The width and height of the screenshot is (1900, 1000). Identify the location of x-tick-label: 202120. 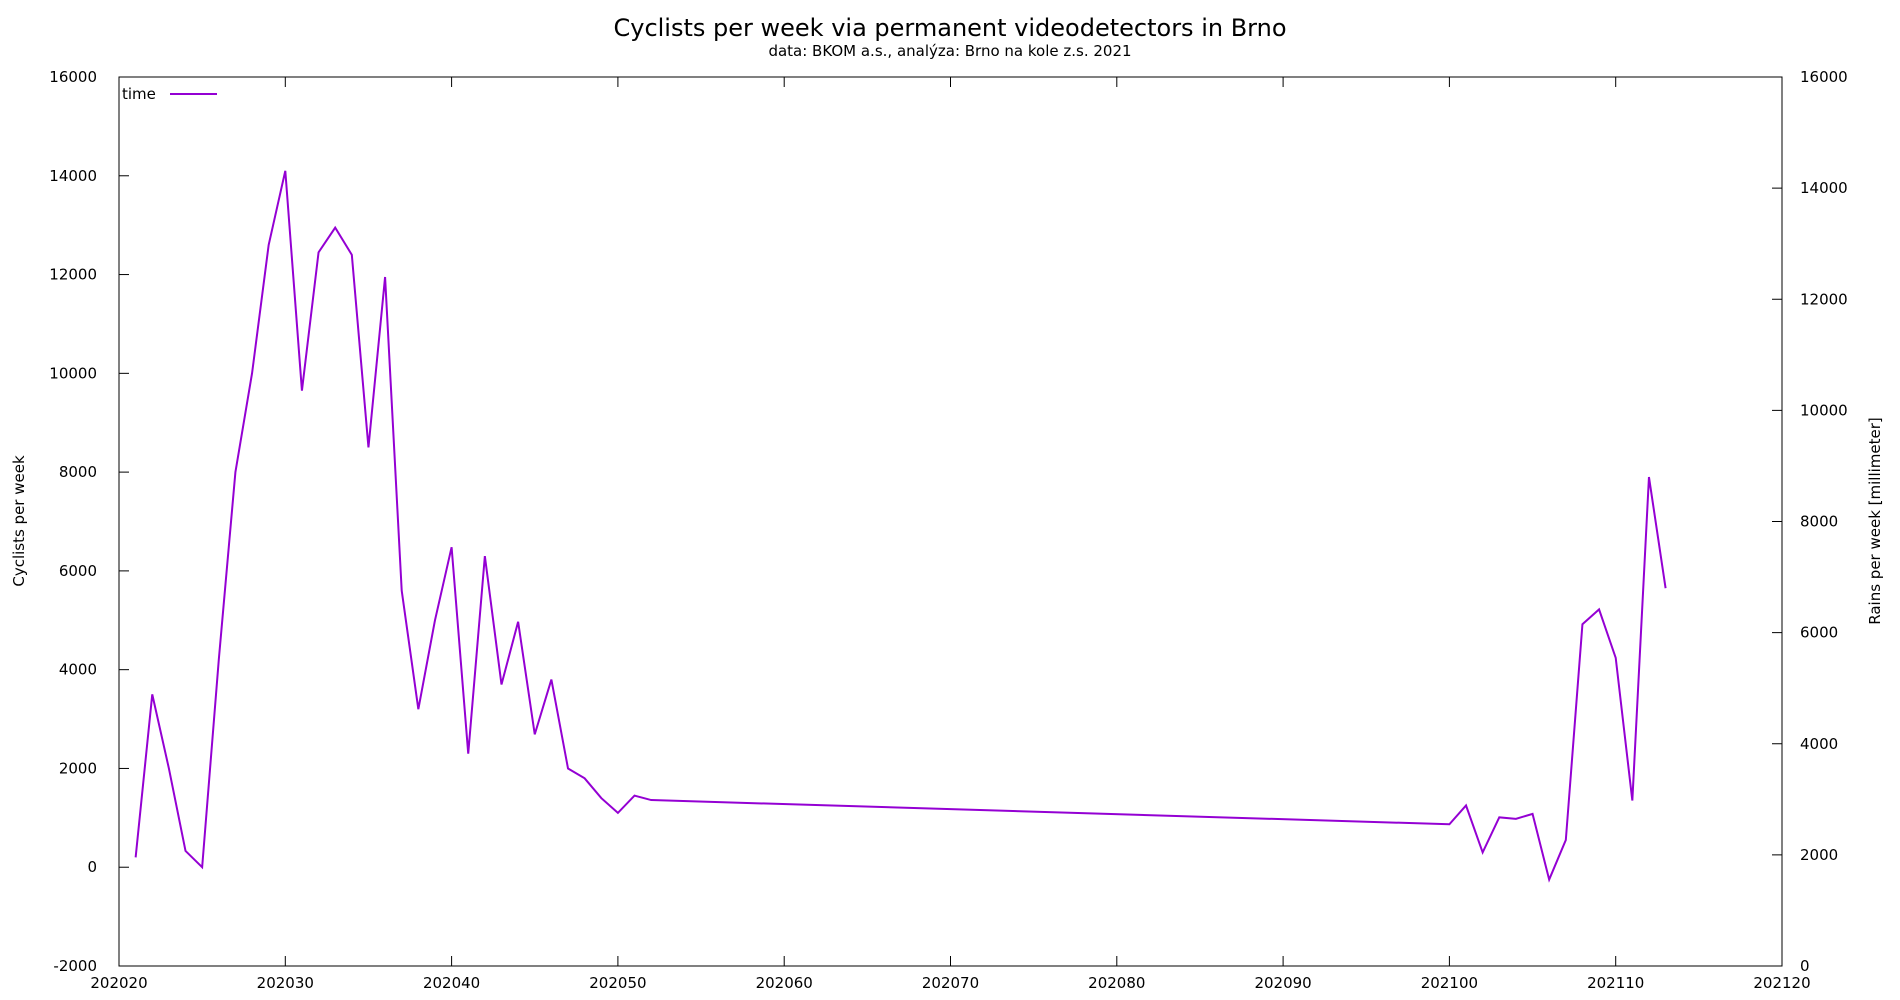
(1781, 983).